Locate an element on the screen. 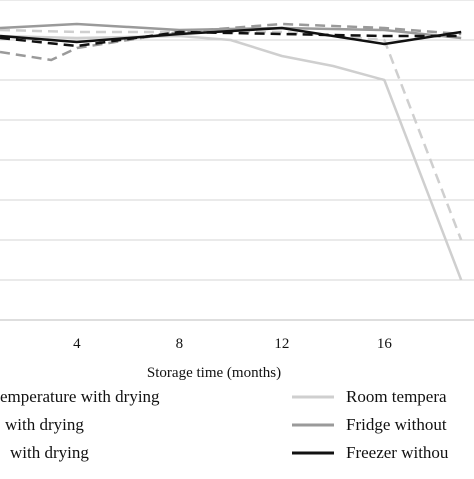 The image size is (474, 479). x-tick-label: 4 is located at coordinates (77, 344).